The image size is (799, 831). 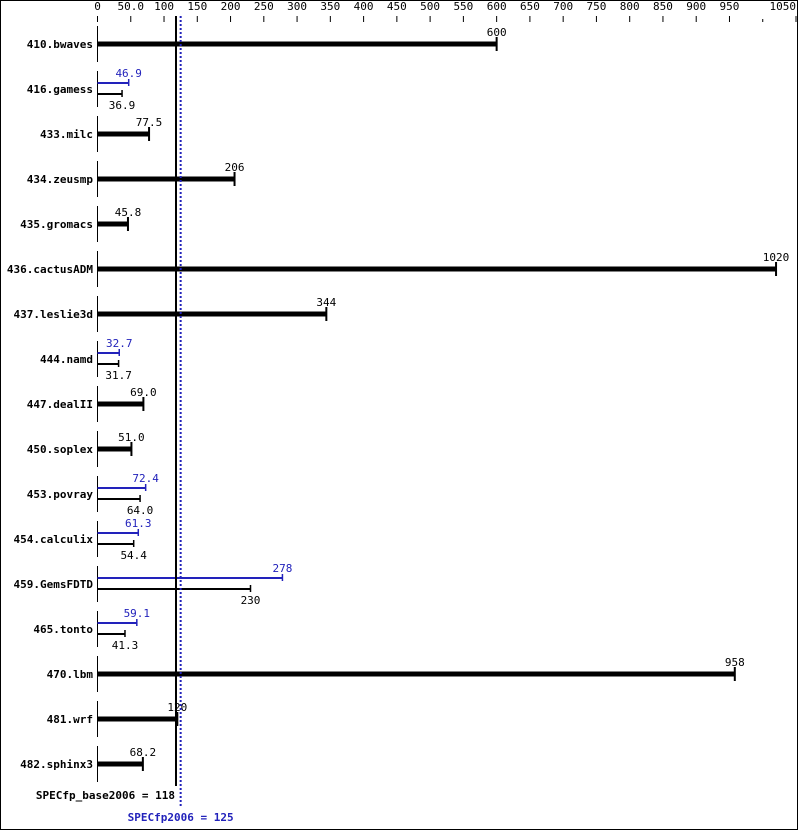 What do you see at coordinates (60, 89) in the screenshot?
I see `category-label: 416.gamess` at bounding box center [60, 89].